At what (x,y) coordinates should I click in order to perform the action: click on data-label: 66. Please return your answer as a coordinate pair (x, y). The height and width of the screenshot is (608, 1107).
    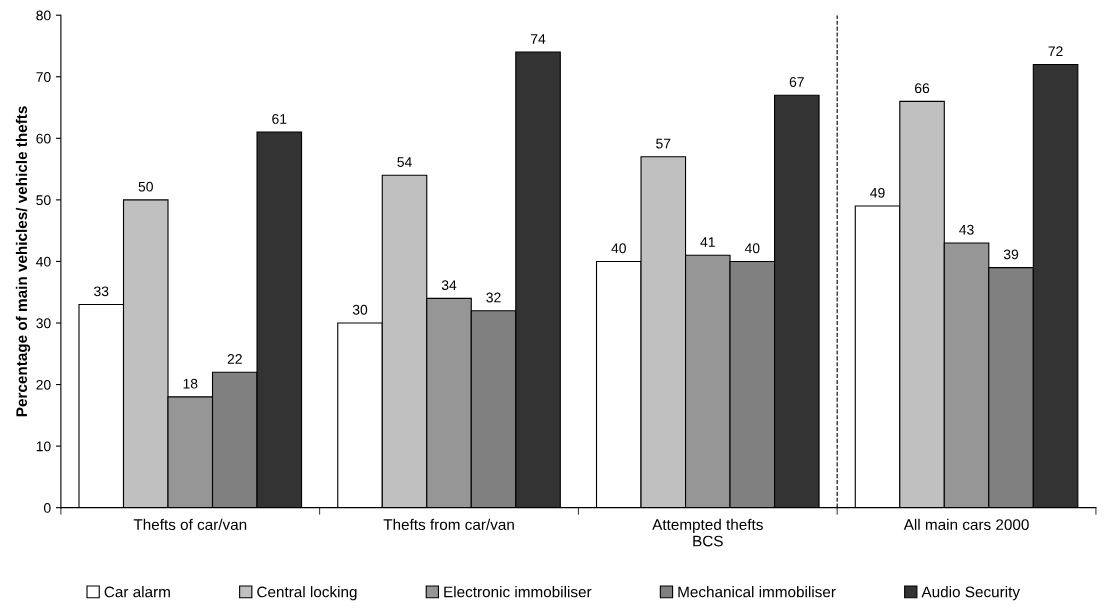
    Looking at the image, I should click on (922, 88).